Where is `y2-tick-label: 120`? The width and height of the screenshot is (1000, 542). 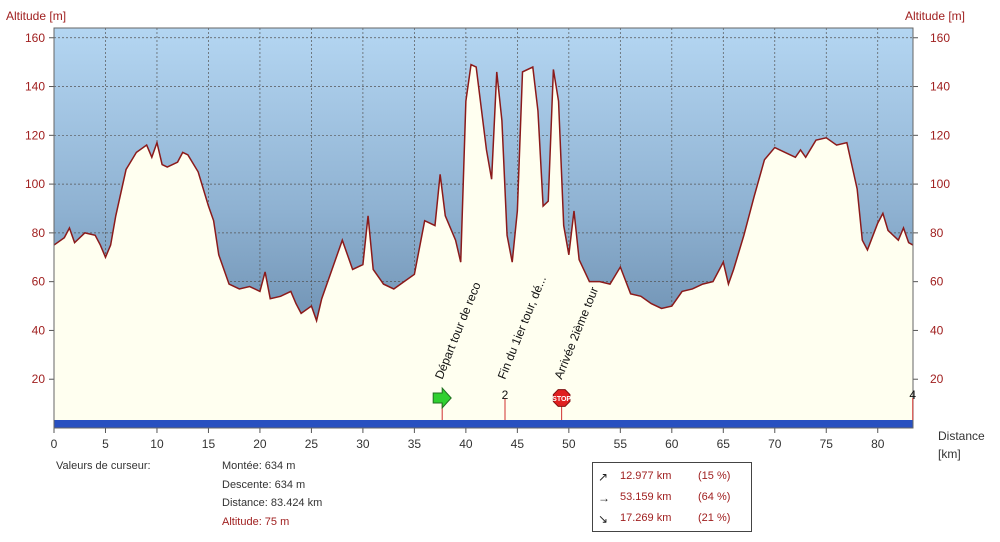 y2-tick-label: 120 is located at coordinates (940, 135).